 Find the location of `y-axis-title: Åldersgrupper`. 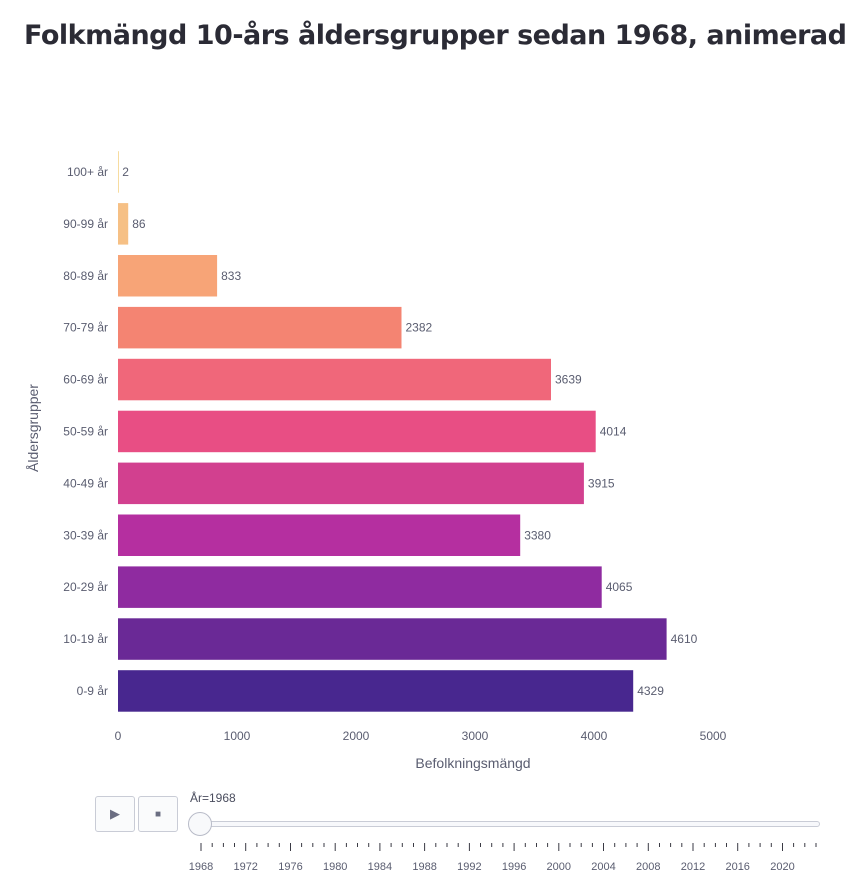

y-axis-title: Åldersgrupper is located at coordinates (33, 428).